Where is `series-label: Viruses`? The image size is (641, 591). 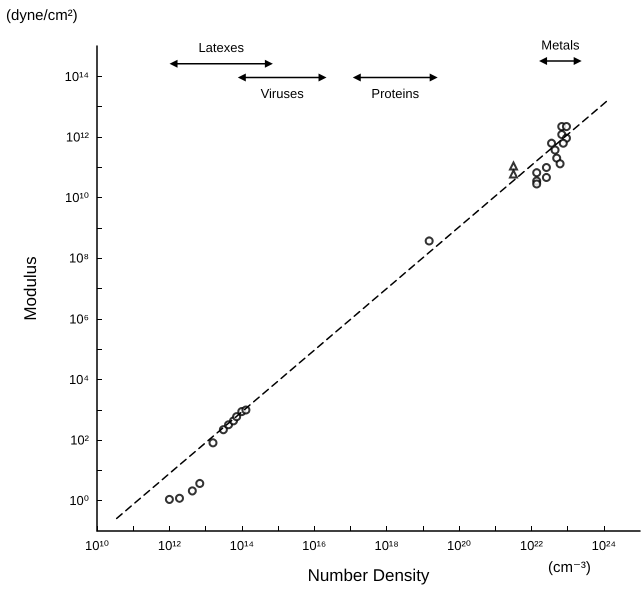 series-label: Viruses is located at coordinates (282, 94).